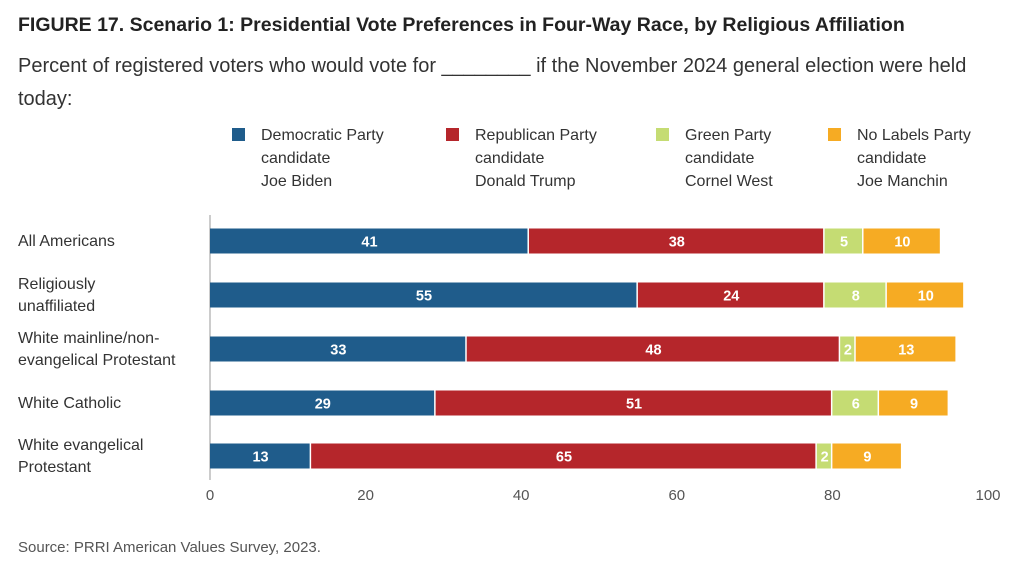  What do you see at coordinates (834, 134) in the screenshot?
I see `legend-swatch-manchin` at bounding box center [834, 134].